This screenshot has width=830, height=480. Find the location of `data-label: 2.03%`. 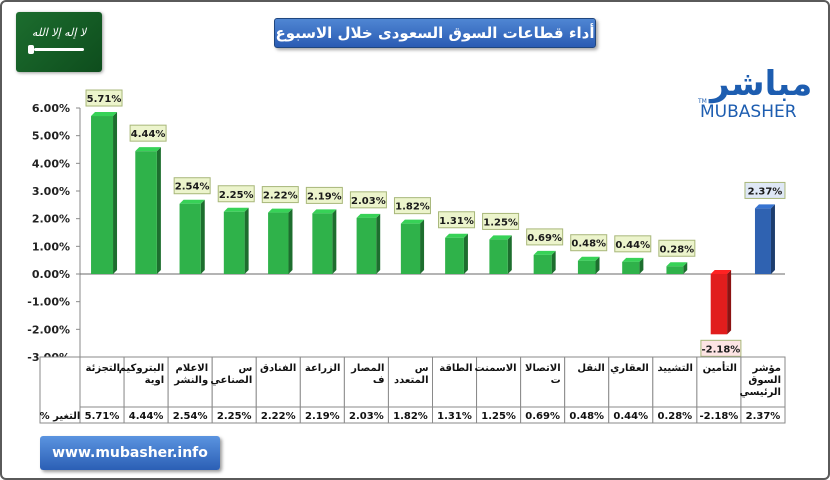

data-label: 2.03% is located at coordinates (368, 201).